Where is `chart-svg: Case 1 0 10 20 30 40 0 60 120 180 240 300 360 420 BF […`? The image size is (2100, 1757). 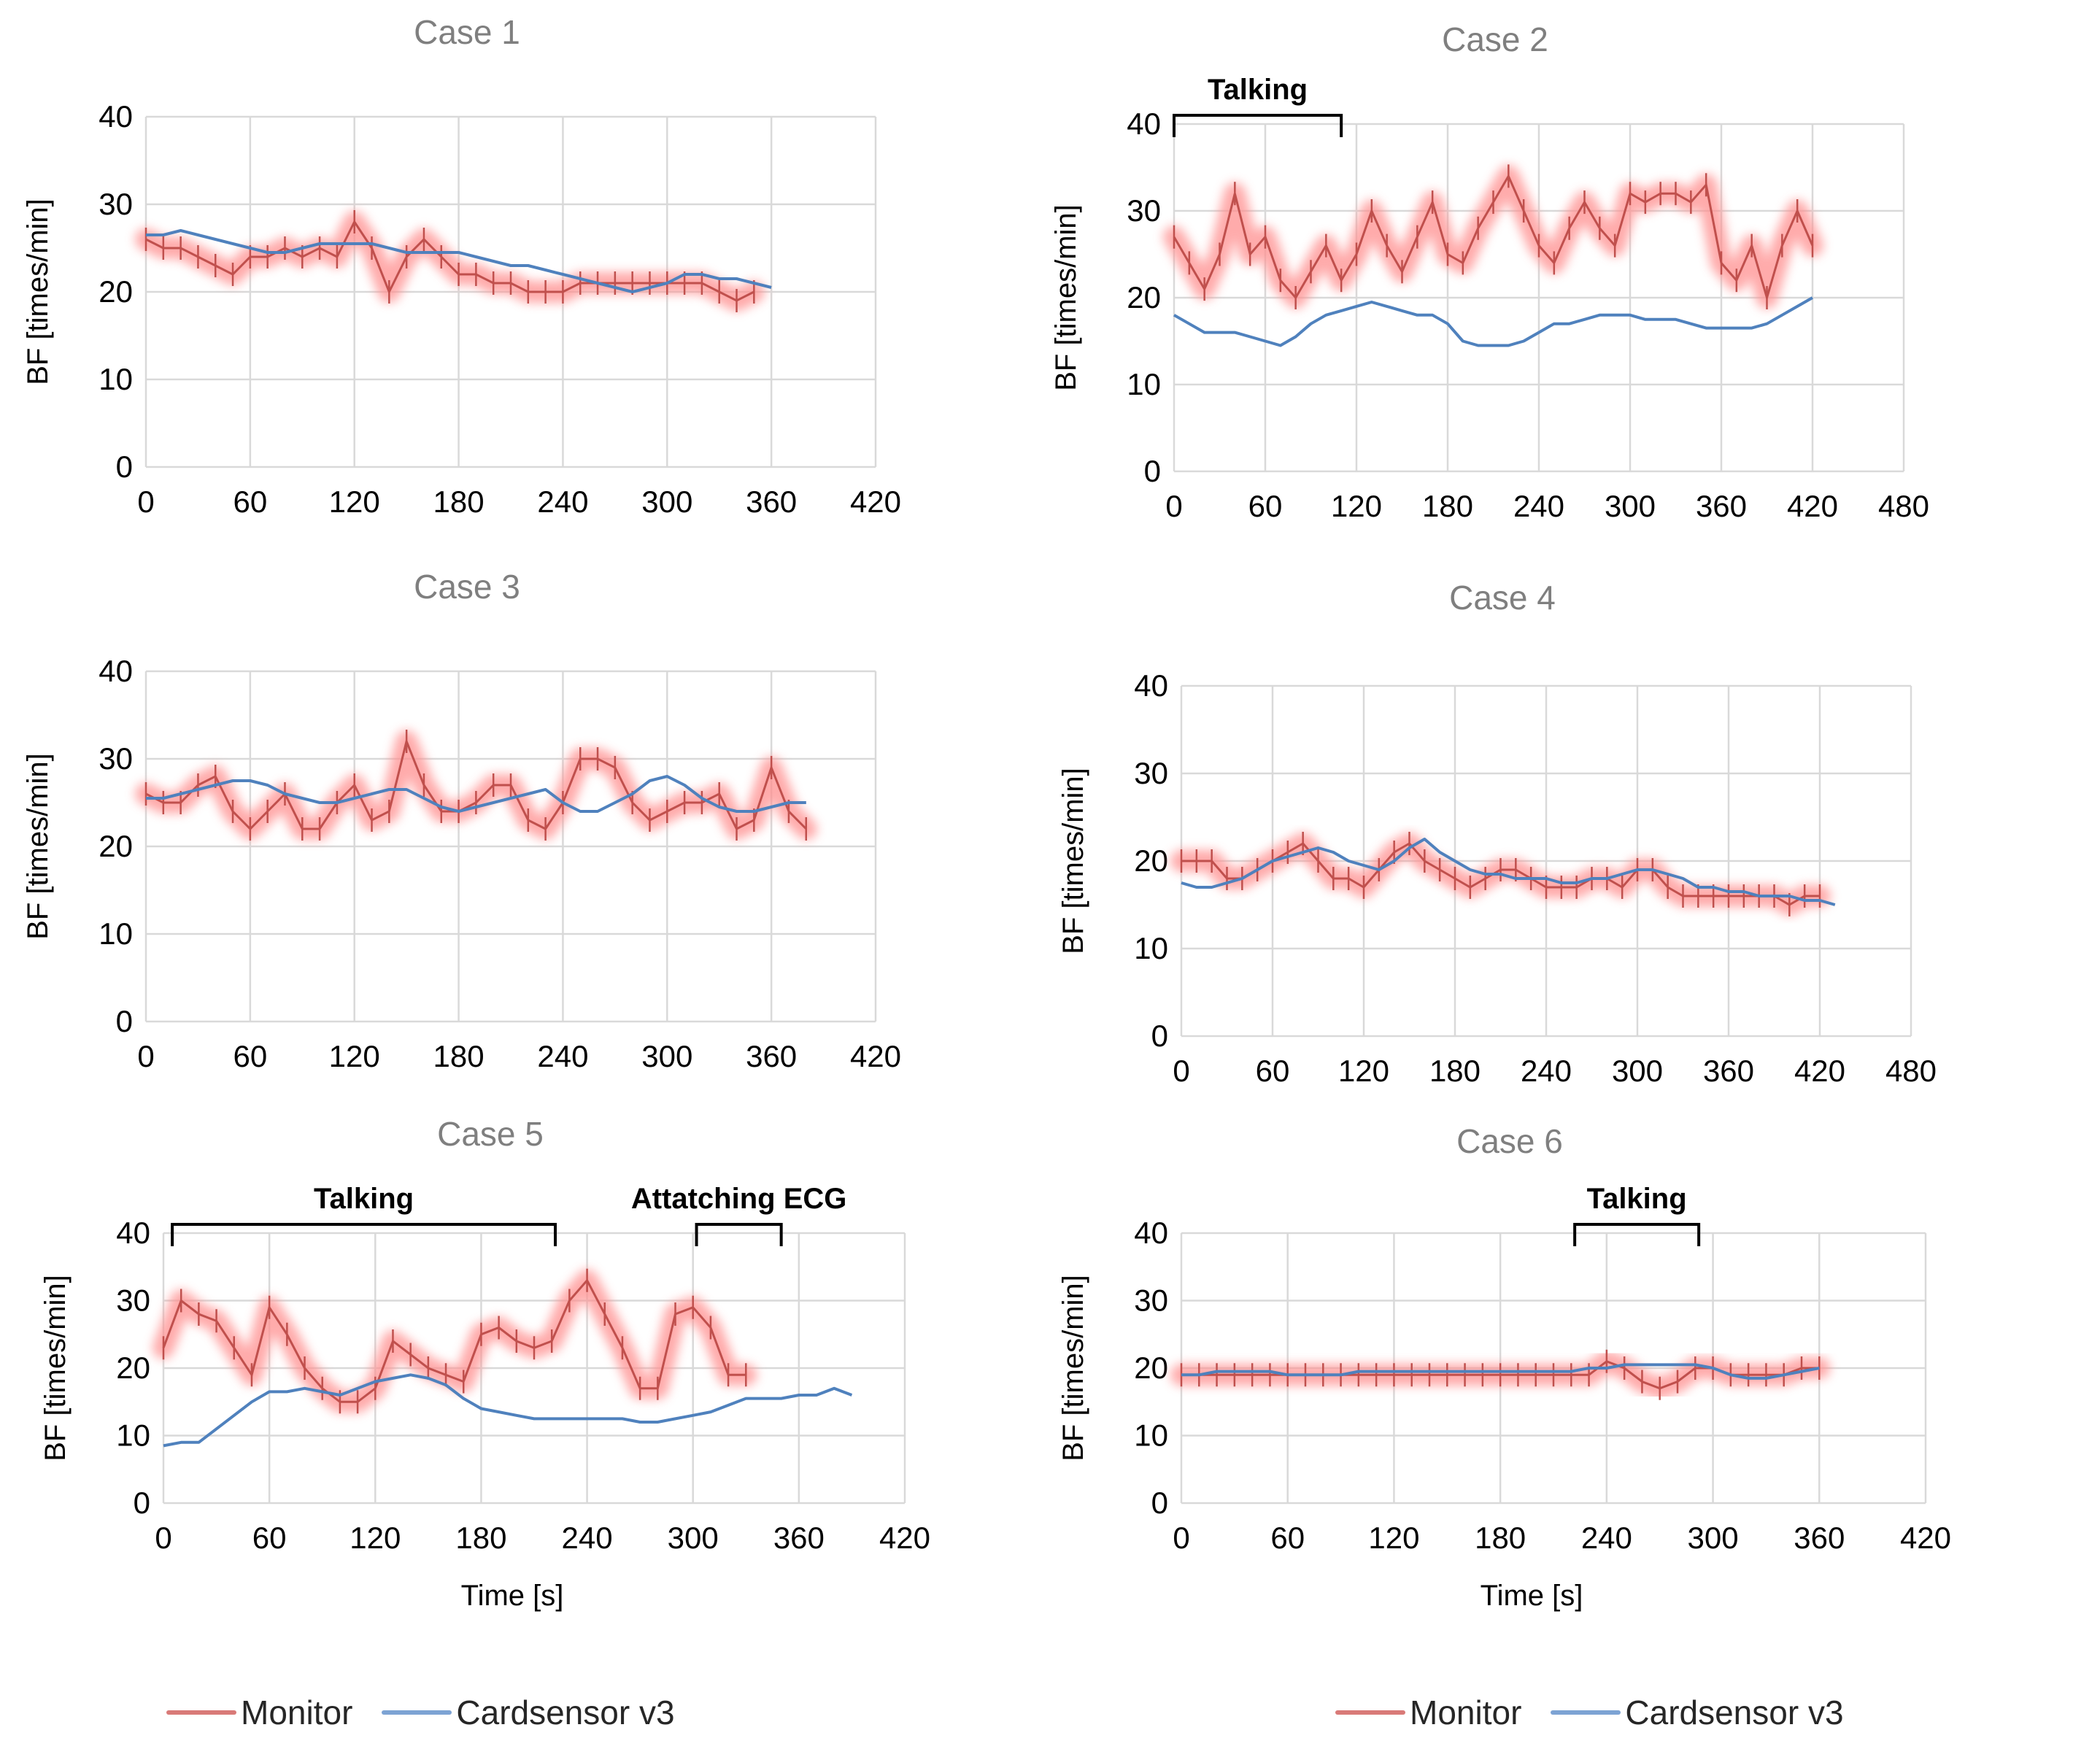 chart-svg: Case 1 0 10 20 30 40 0 60 120 180 240 300 360 420 BF [… is located at coordinates (461, 266).